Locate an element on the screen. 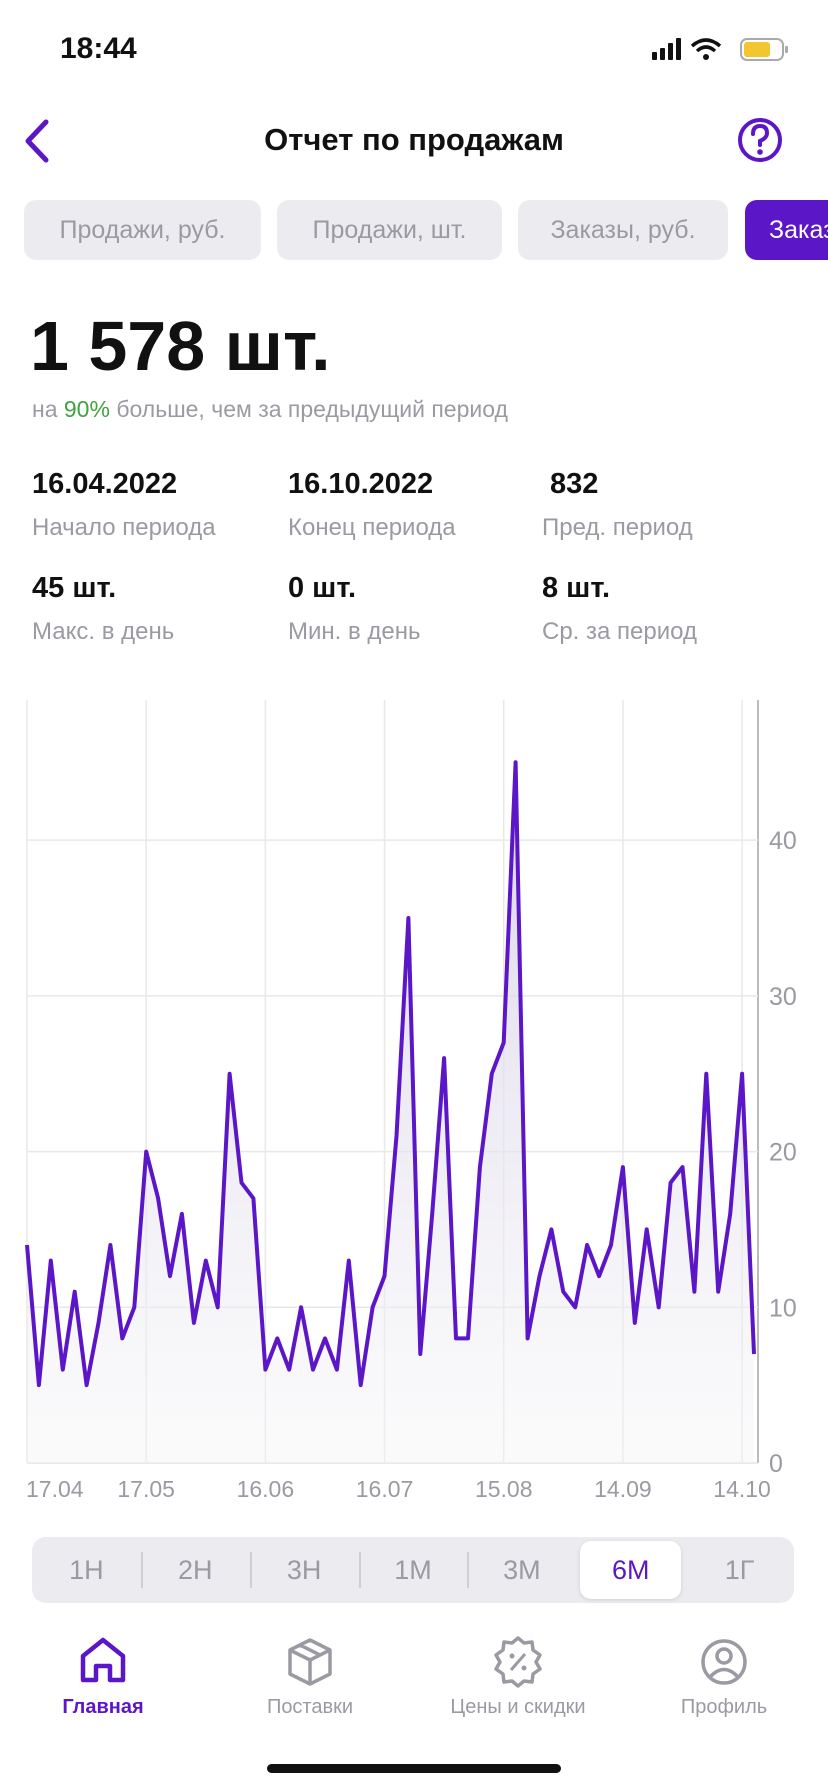  stat-value: 16.10.2022 is located at coordinates (361, 484).